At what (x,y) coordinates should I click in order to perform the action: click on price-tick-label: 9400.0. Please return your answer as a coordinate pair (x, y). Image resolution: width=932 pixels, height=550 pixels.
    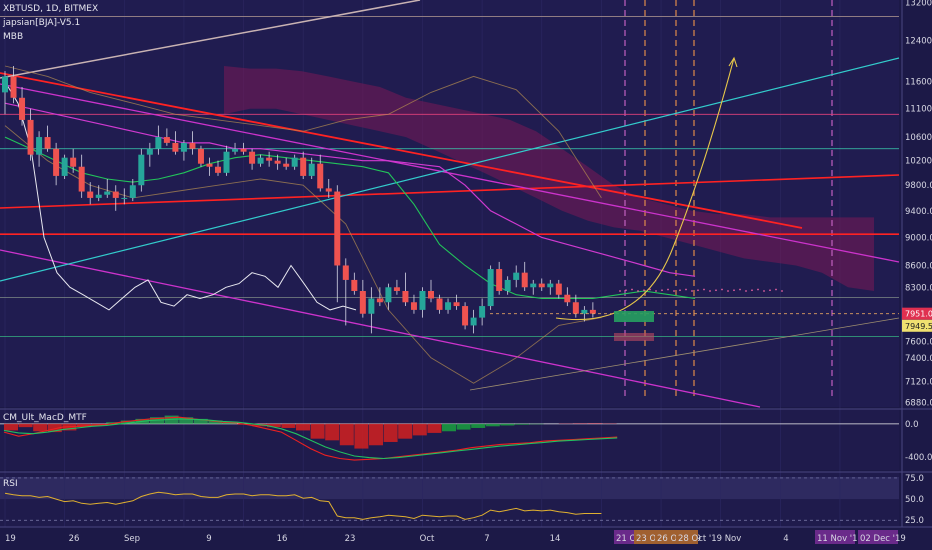
    Looking at the image, I should click on (918, 212).